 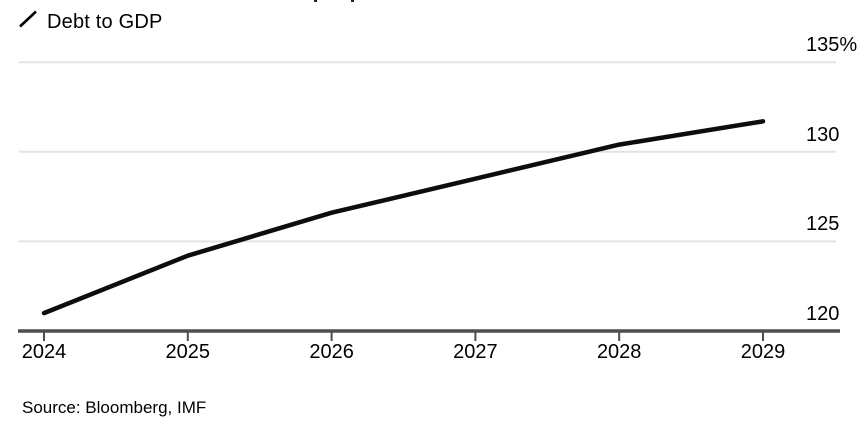 What do you see at coordinates (331, 352) in the screenshot?
I see `x-axis-label-2026: 2026` at bounding box center [331, 352].